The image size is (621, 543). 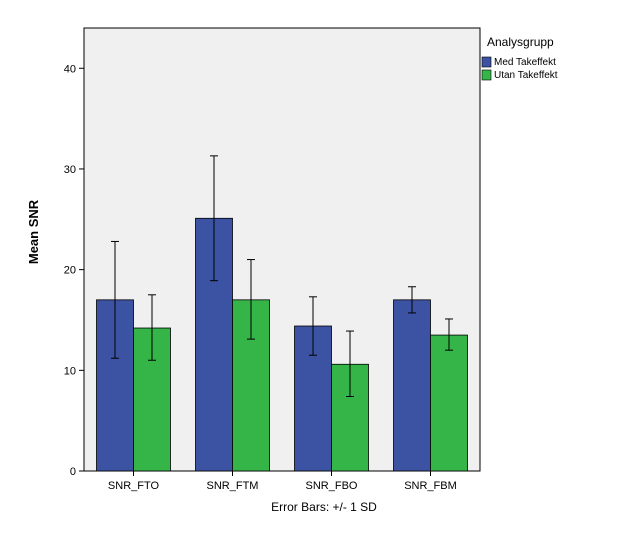 I want to click on y-tick-label: 40, so click(x=70, y=69).